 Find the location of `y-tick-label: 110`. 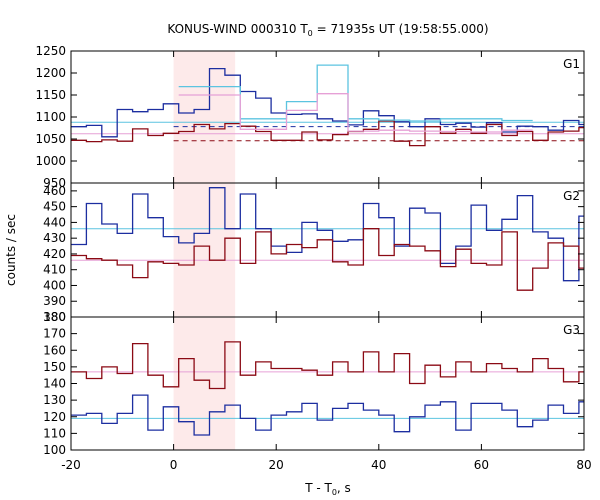

y-tick-label: 110 is located at coordinates (54, 433).